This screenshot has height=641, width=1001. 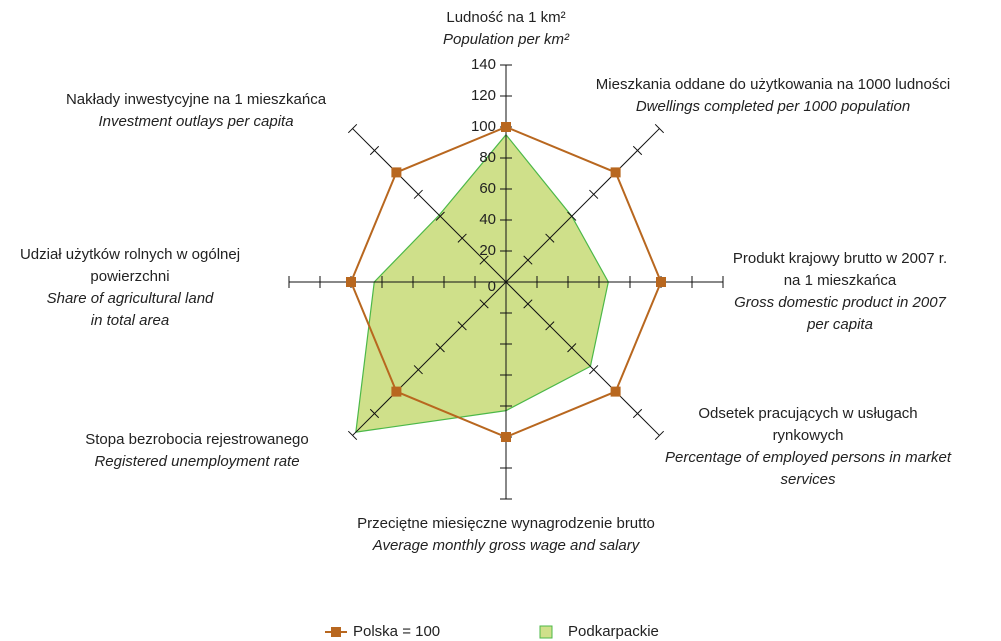 I want to click on category-label: Produkt krajowy brutto w 2007 r., so click(x=840, y=258).